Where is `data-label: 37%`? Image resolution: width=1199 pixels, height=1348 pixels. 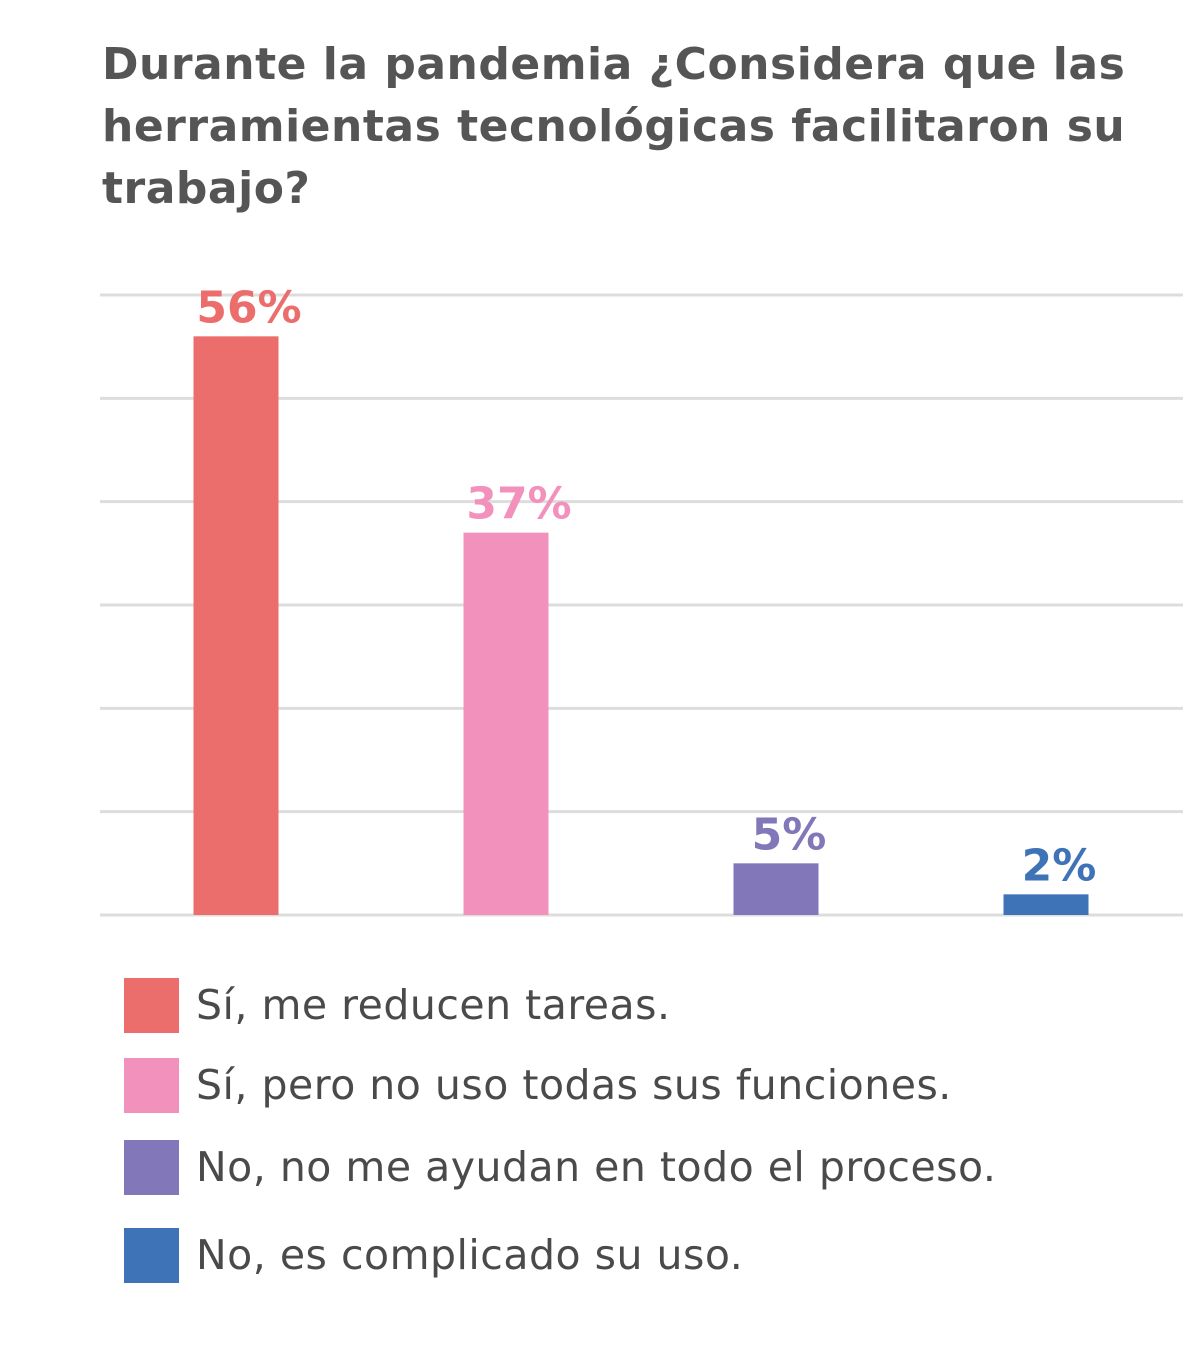
data-label: 37% is located at coordinates (518, 504).